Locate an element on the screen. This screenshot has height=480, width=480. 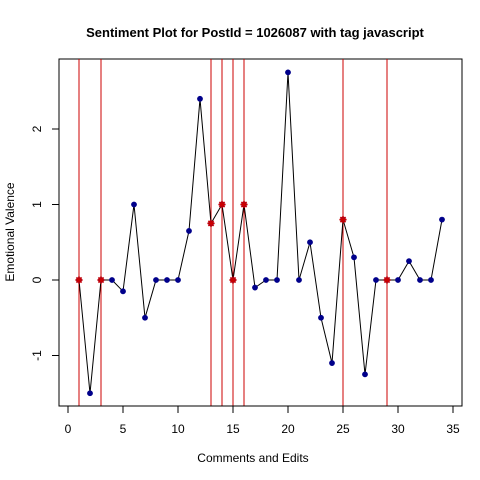
x-tick-label-3: 15 is located at coordinates (233, 429).